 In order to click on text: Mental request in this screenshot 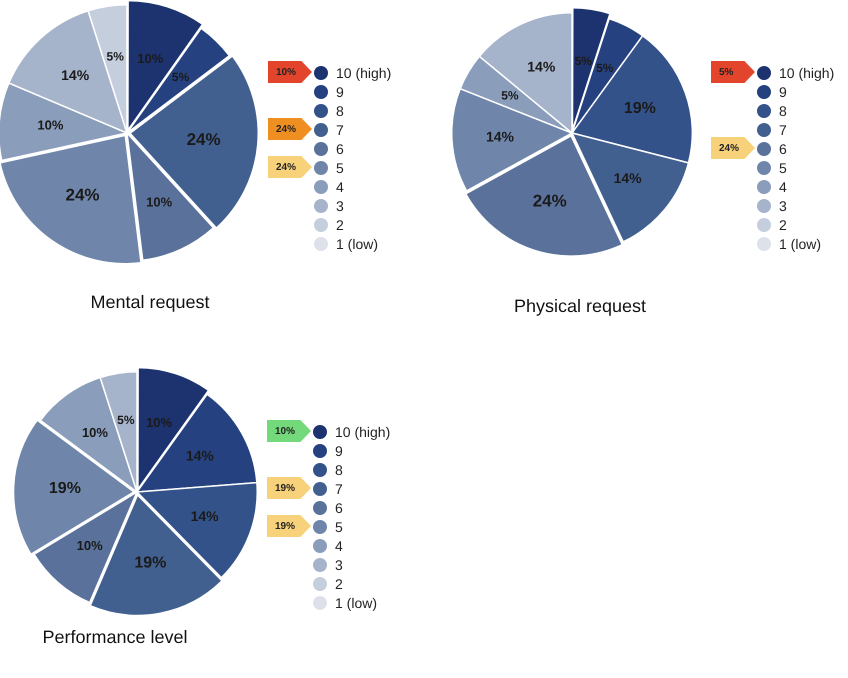, I will do `click(150, 302)`.